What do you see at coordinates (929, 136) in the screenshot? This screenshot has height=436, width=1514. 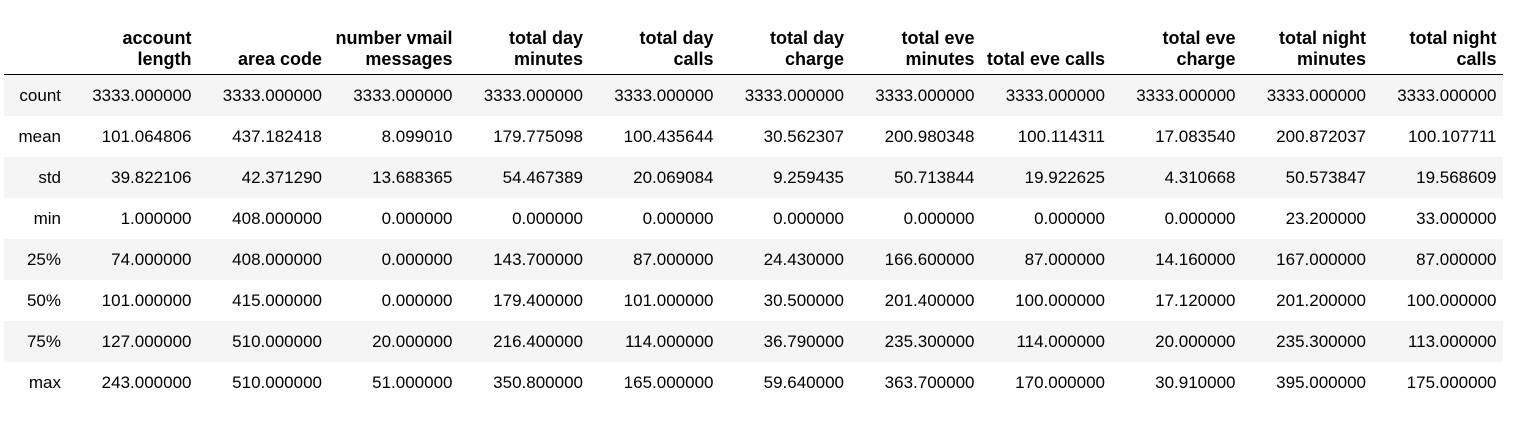 I see `table-cell: 200.980348` at bounding box center [929, 136].